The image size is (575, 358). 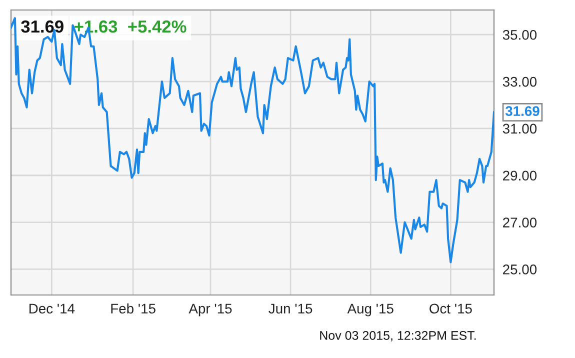 What do you see at coordinates (210, 310) in the screenshot?
I see `x-tick-label: Apr '15` at bounding box center [210, 310].